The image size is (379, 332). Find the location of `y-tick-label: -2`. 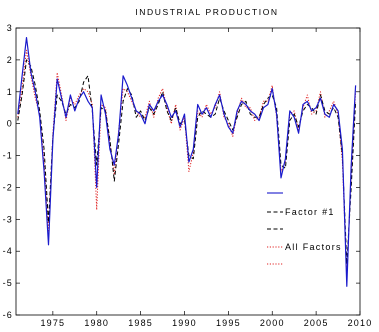

y-tick-label: -2 is located at coordinates (8, 187).